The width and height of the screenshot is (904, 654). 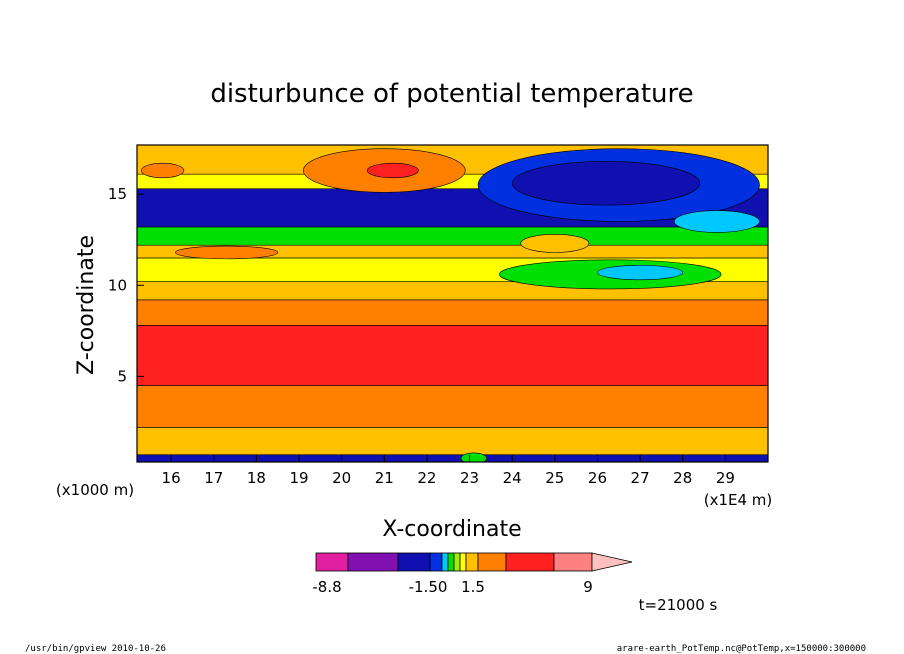 I want to click on x-tick-label: 16, so click(x=171, y=478).